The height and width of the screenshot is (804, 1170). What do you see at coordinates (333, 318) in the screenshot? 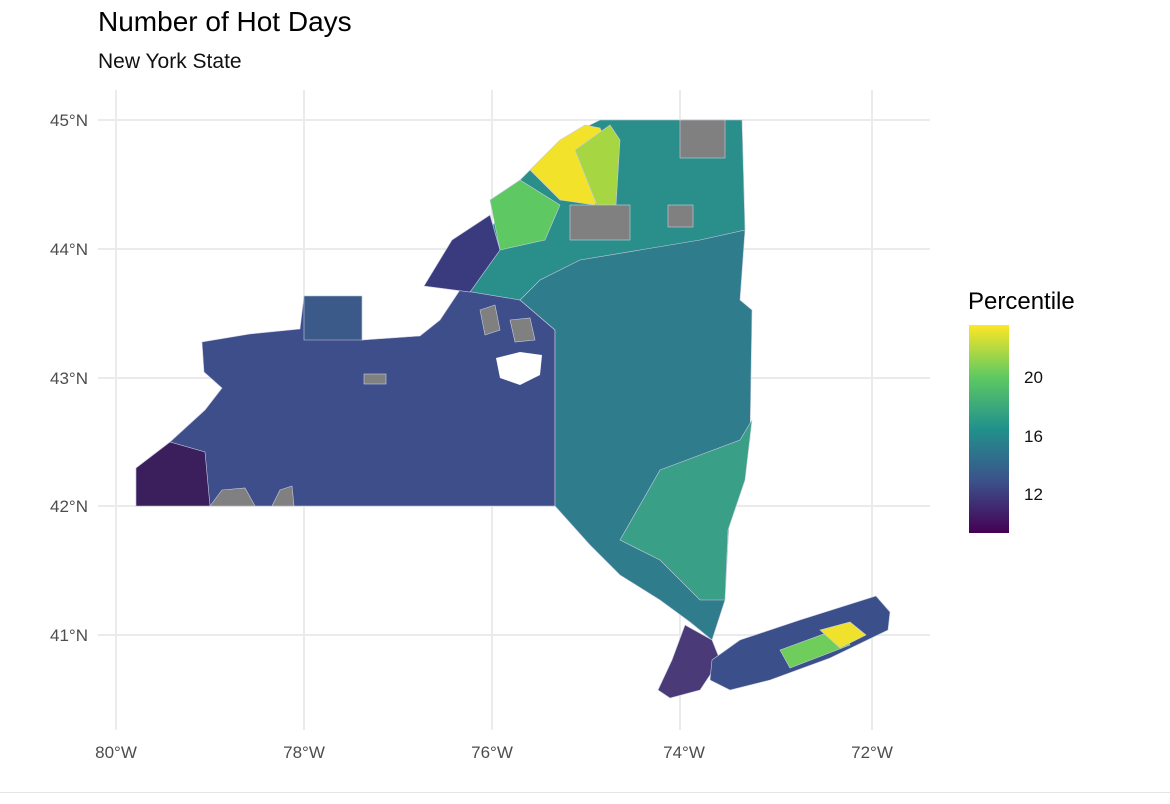
I see `region-lake-ontario-islands` at bounding box center [333, 318].